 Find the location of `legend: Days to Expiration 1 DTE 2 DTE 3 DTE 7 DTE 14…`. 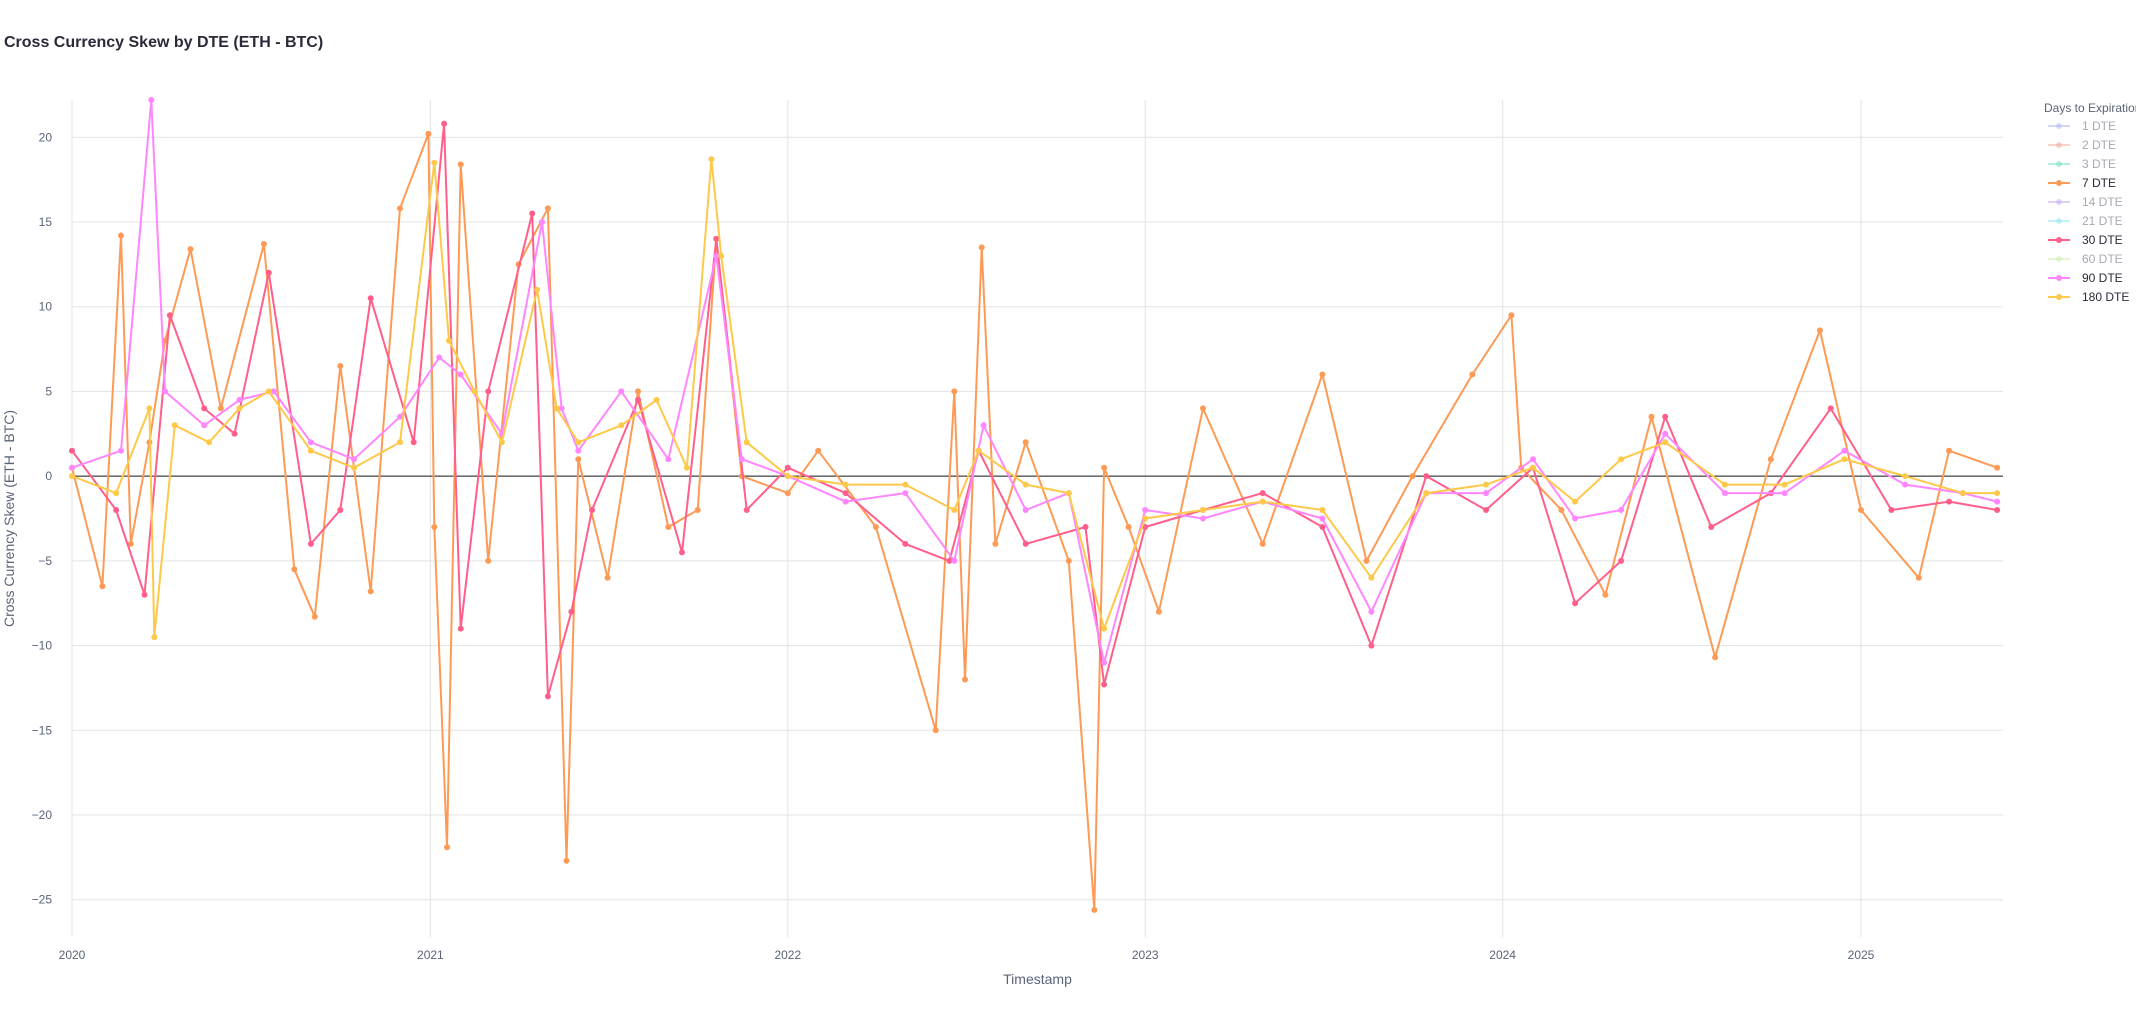

legend: Days to Expiration 1 DTE 2 DTE 3 DTE 7 DTE 14… is located at coordinates (2090, 202).